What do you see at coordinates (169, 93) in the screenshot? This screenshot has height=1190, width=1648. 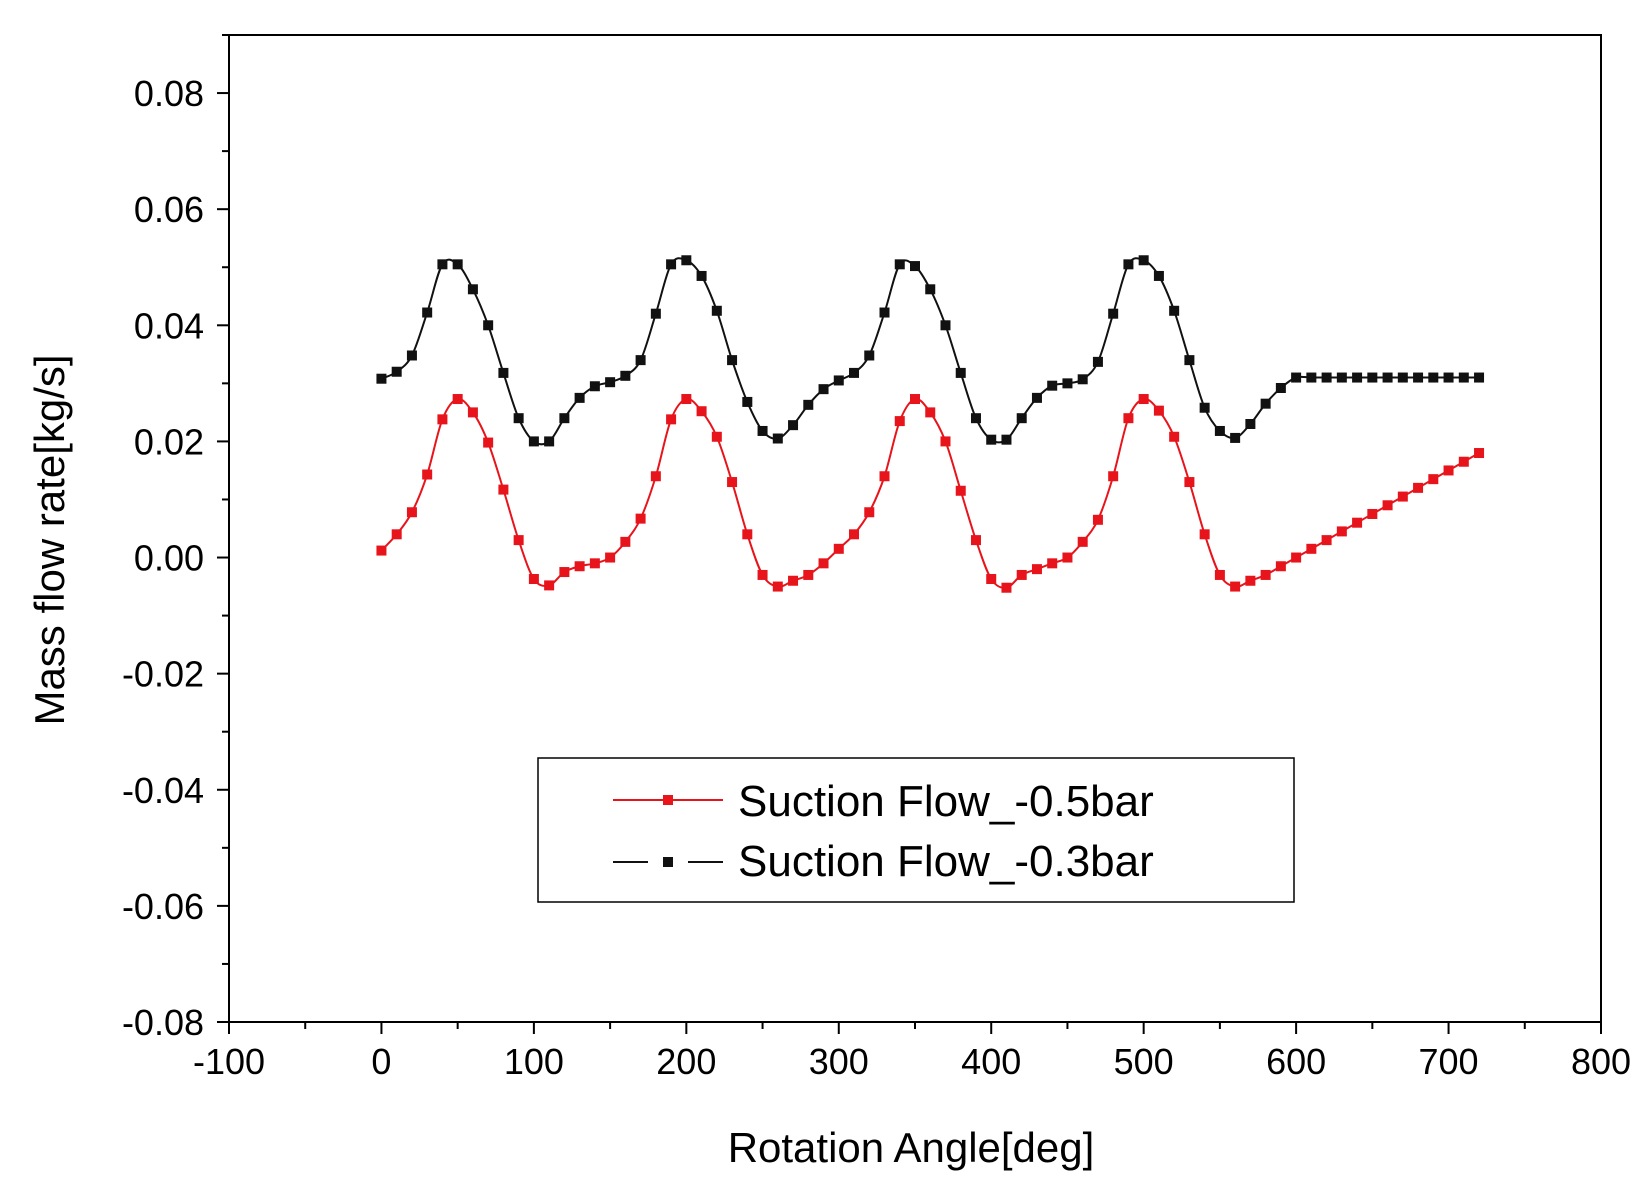 I see `y-tick-label: 0.08` at bounding box center [169, 93].